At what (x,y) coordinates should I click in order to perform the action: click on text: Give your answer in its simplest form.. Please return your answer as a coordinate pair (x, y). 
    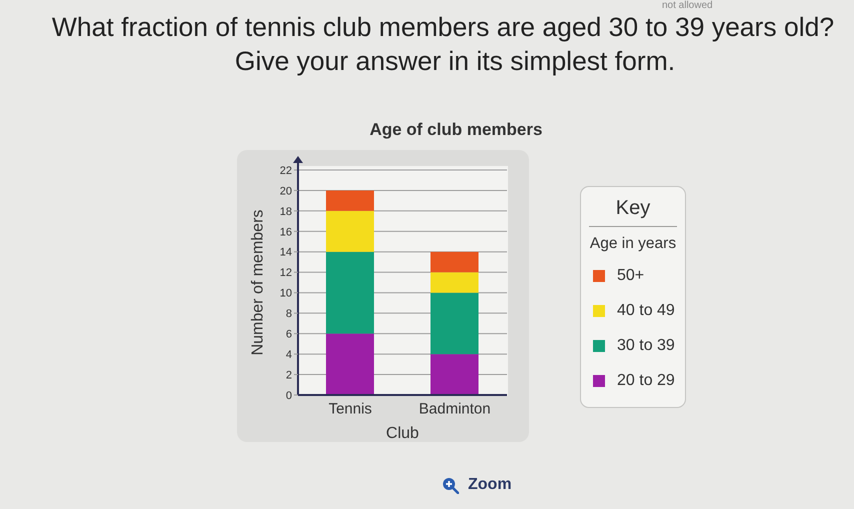
    Looking at the image, I should click on (455, 61).